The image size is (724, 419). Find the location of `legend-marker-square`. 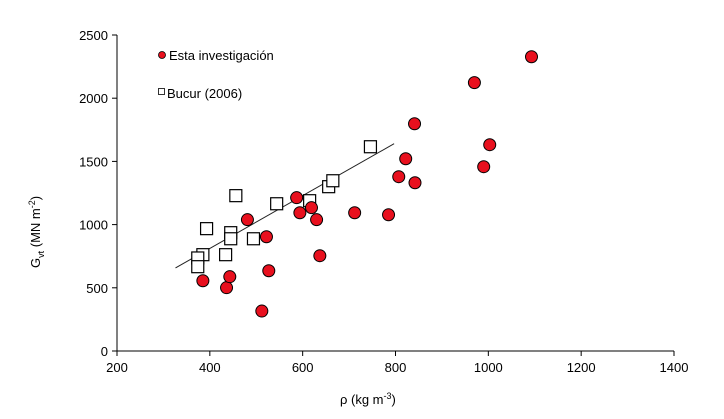

legend-marker-square is located at coordinates (161, 91).